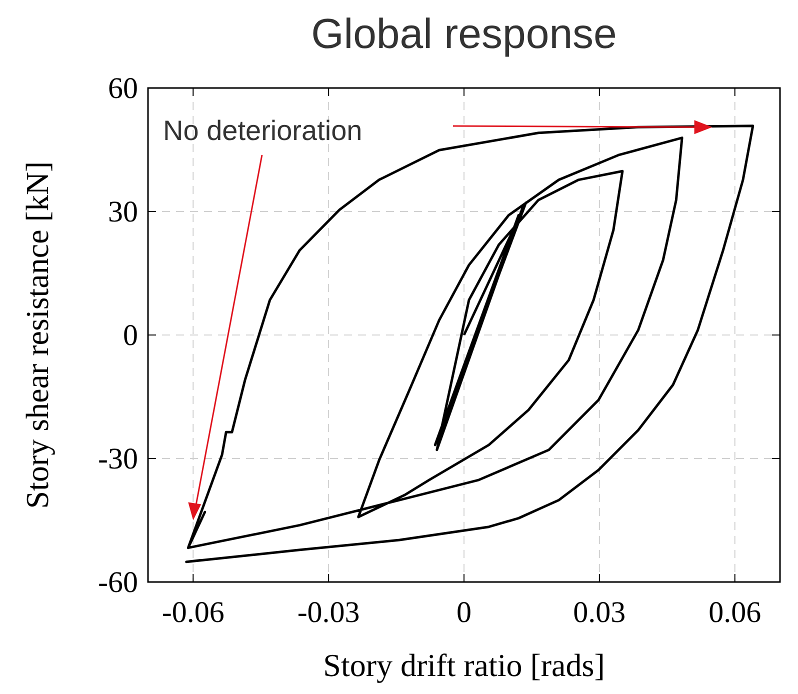 This screenshot has width=798, height=694. What do you see at coordinates (599, 612) in the screenshot?
I see `x-tick-label: 0.03` at bounding box center [599, 612].